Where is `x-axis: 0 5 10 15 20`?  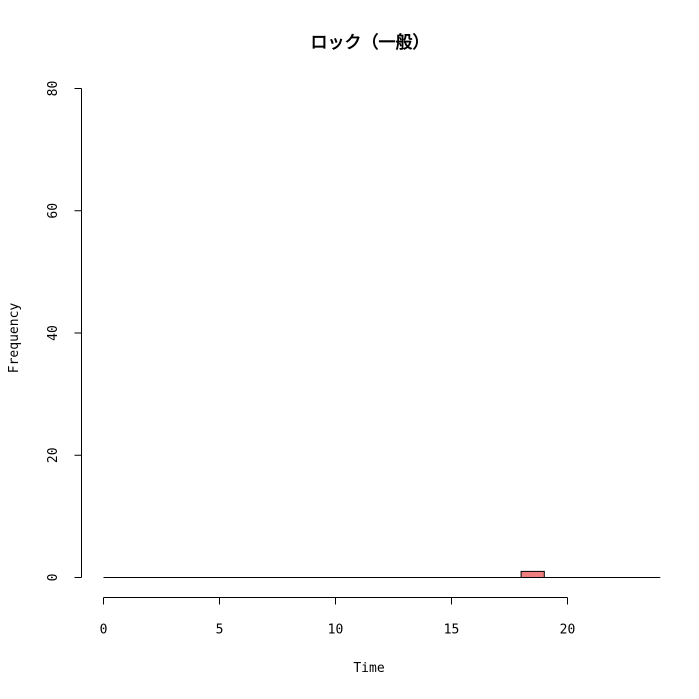
x-axis: 0 5 10 15 20 is located at coordinates (338, 617).